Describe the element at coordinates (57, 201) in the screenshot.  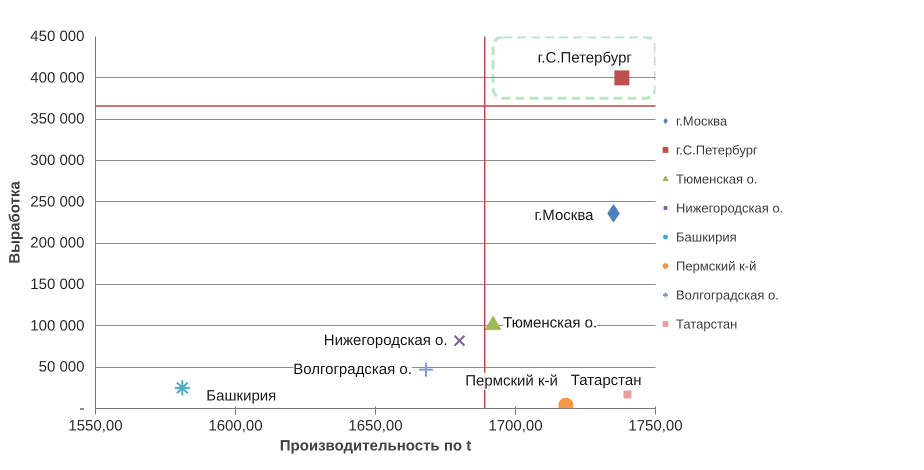
I see `y-tick-label: 250 000` at that location.